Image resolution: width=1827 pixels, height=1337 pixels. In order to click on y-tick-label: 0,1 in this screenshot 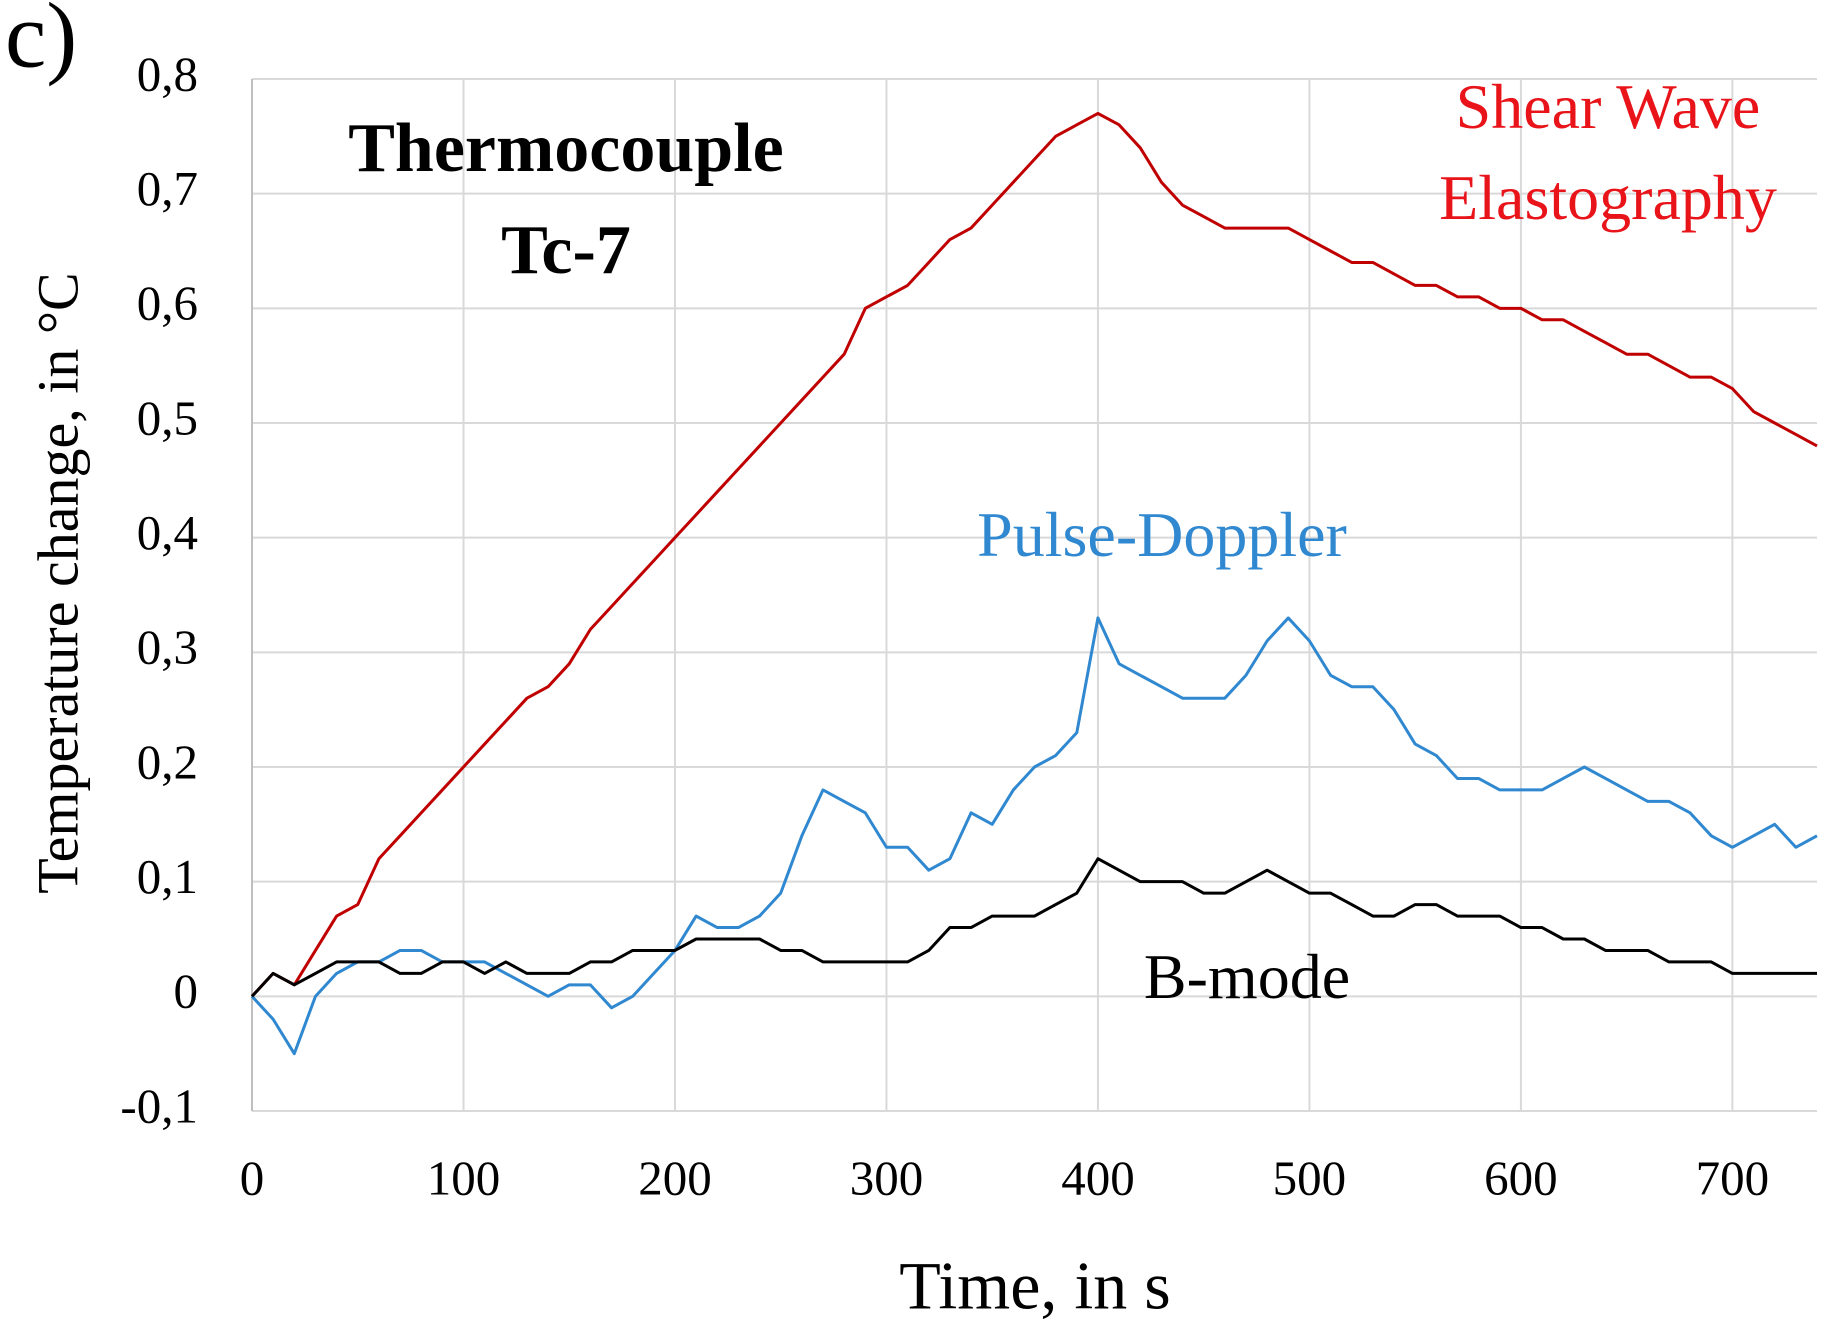, I will do `click(167, 876)`.